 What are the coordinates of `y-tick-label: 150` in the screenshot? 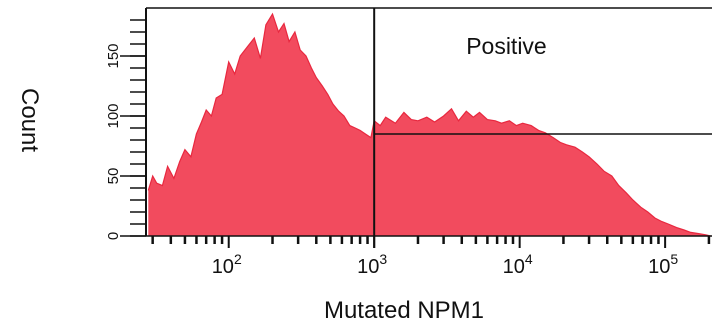 It's located at (113, 55).